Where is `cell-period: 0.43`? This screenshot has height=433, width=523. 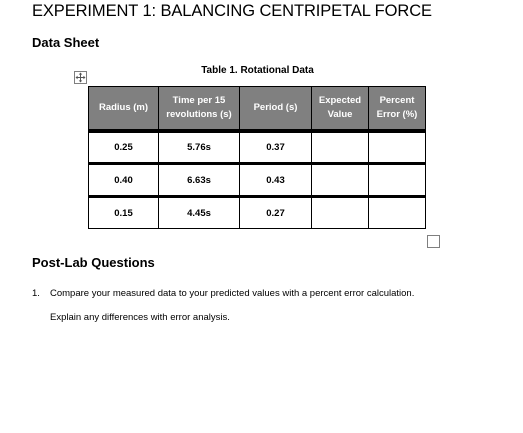 cell-period: 0.43 is located at coordinates (275, 179).